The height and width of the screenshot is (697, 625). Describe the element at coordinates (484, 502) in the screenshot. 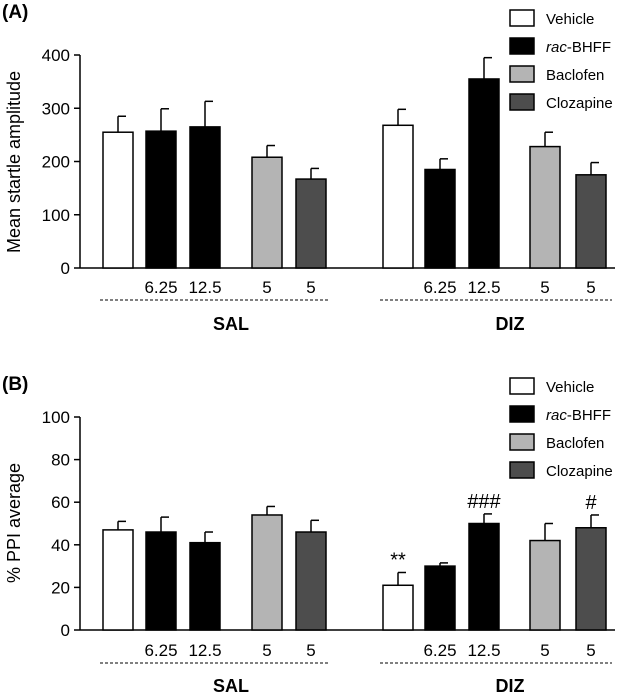

I see `significance-label: ###` at that location.